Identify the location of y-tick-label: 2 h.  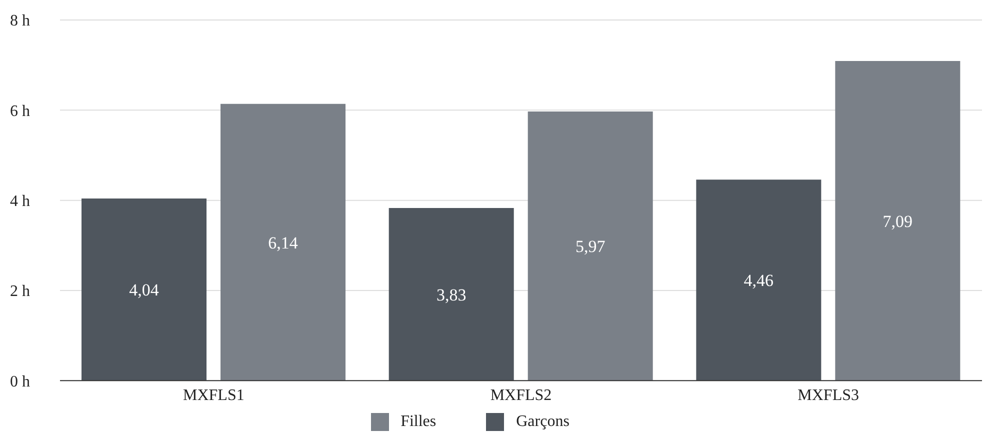
(20, 291).